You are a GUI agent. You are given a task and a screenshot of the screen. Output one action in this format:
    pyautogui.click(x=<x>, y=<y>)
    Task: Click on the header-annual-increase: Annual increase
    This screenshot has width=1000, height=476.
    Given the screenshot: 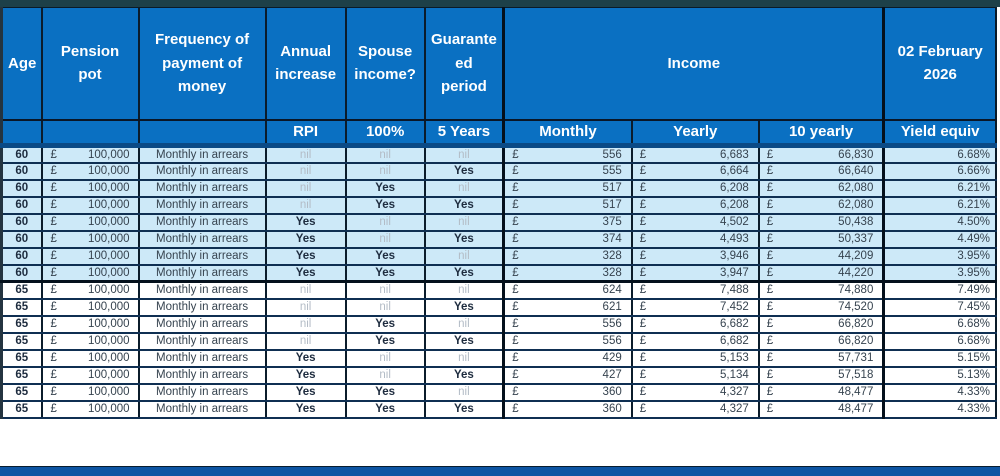 What is the action you would take?
    pyautogui.click(x=305, y=64)
    